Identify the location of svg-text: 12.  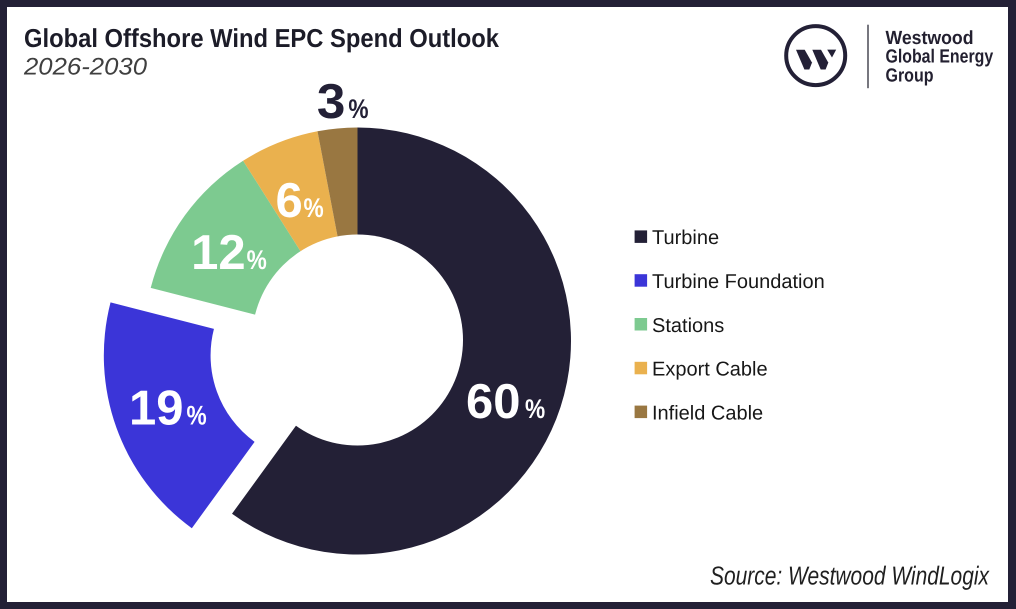
(218, 253).